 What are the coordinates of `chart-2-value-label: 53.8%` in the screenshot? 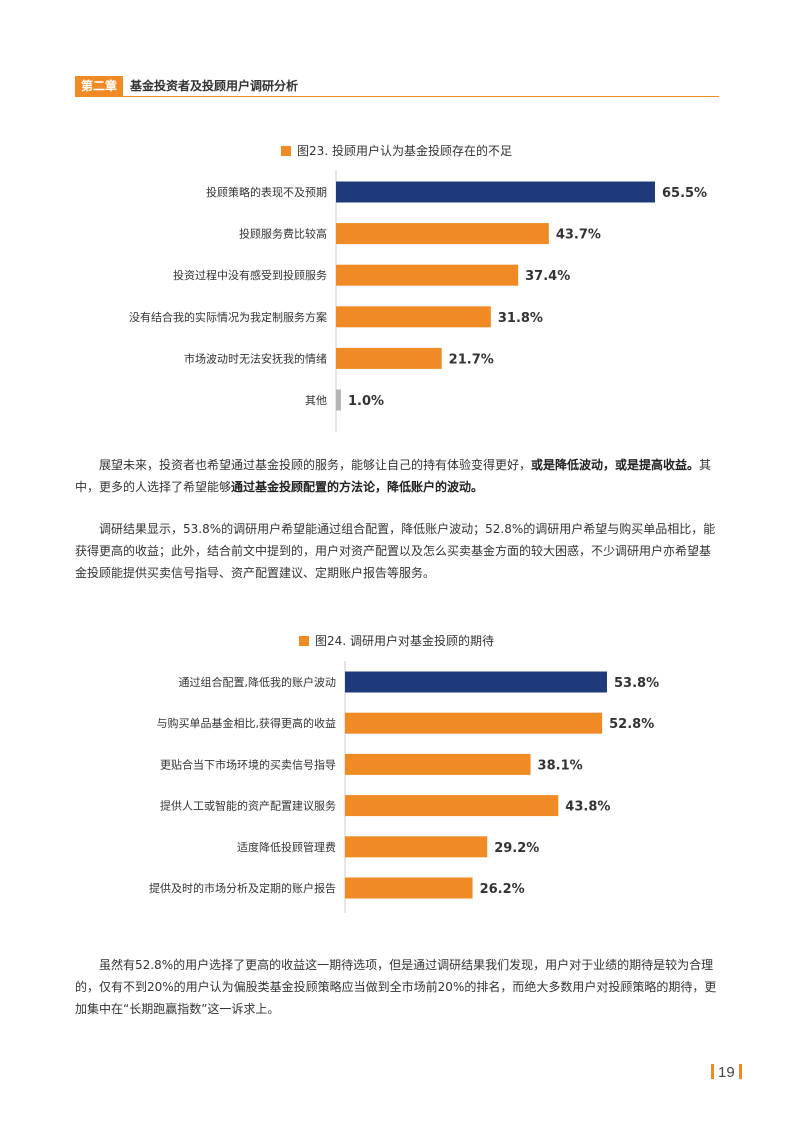 It's located at (636, 683).